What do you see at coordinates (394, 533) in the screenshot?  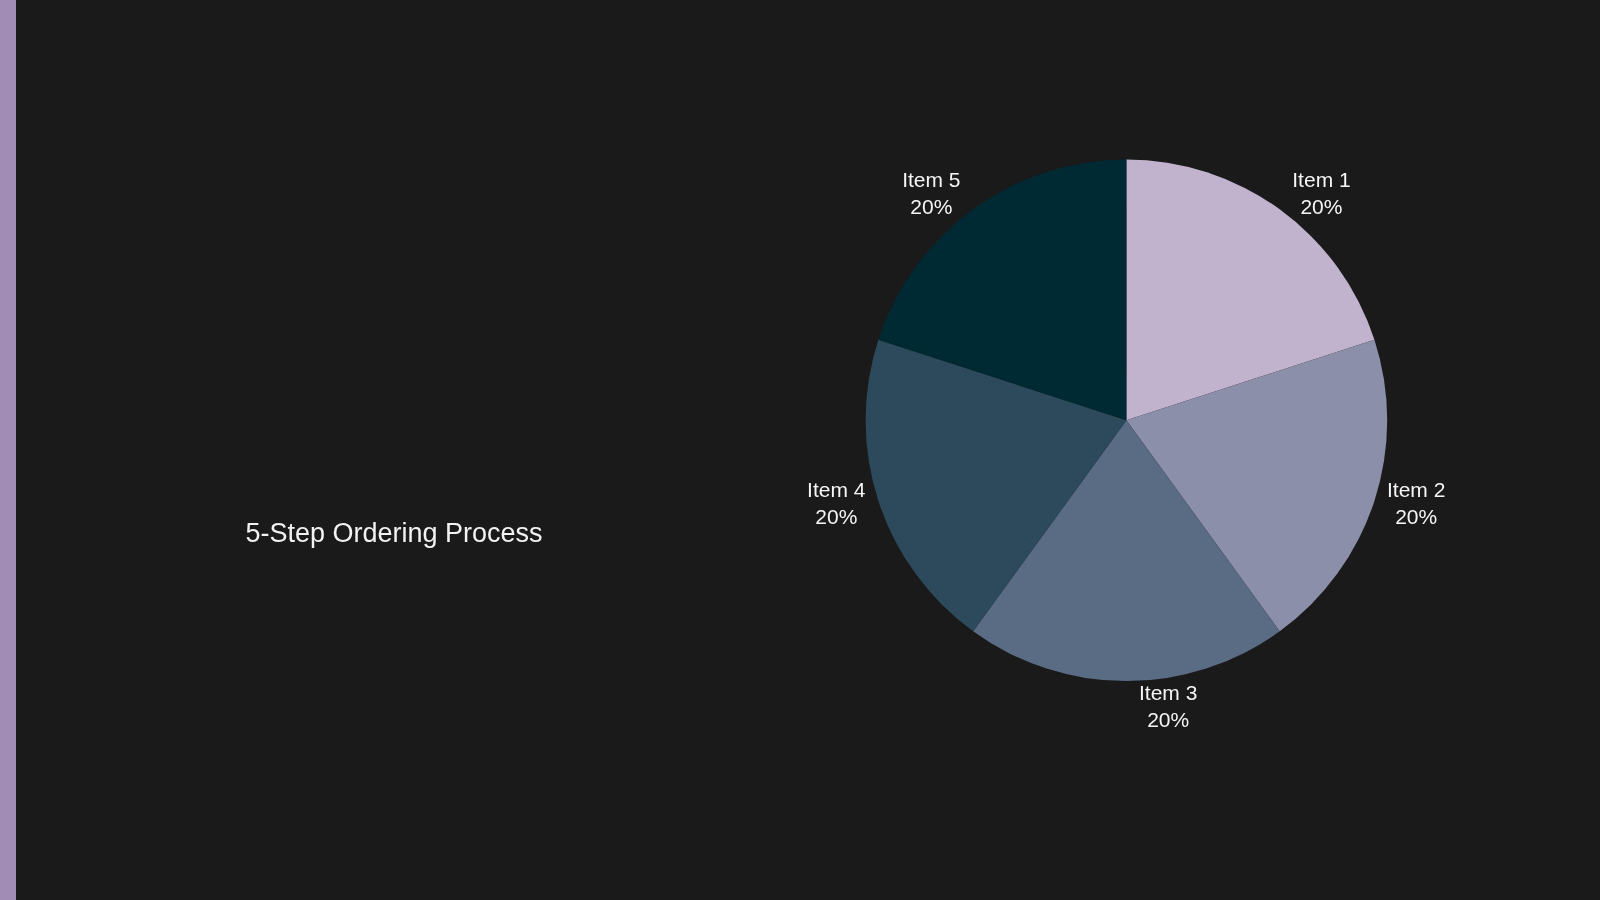 I see `text: 5-Step Ordering Process` at bounding box center [394, 533].